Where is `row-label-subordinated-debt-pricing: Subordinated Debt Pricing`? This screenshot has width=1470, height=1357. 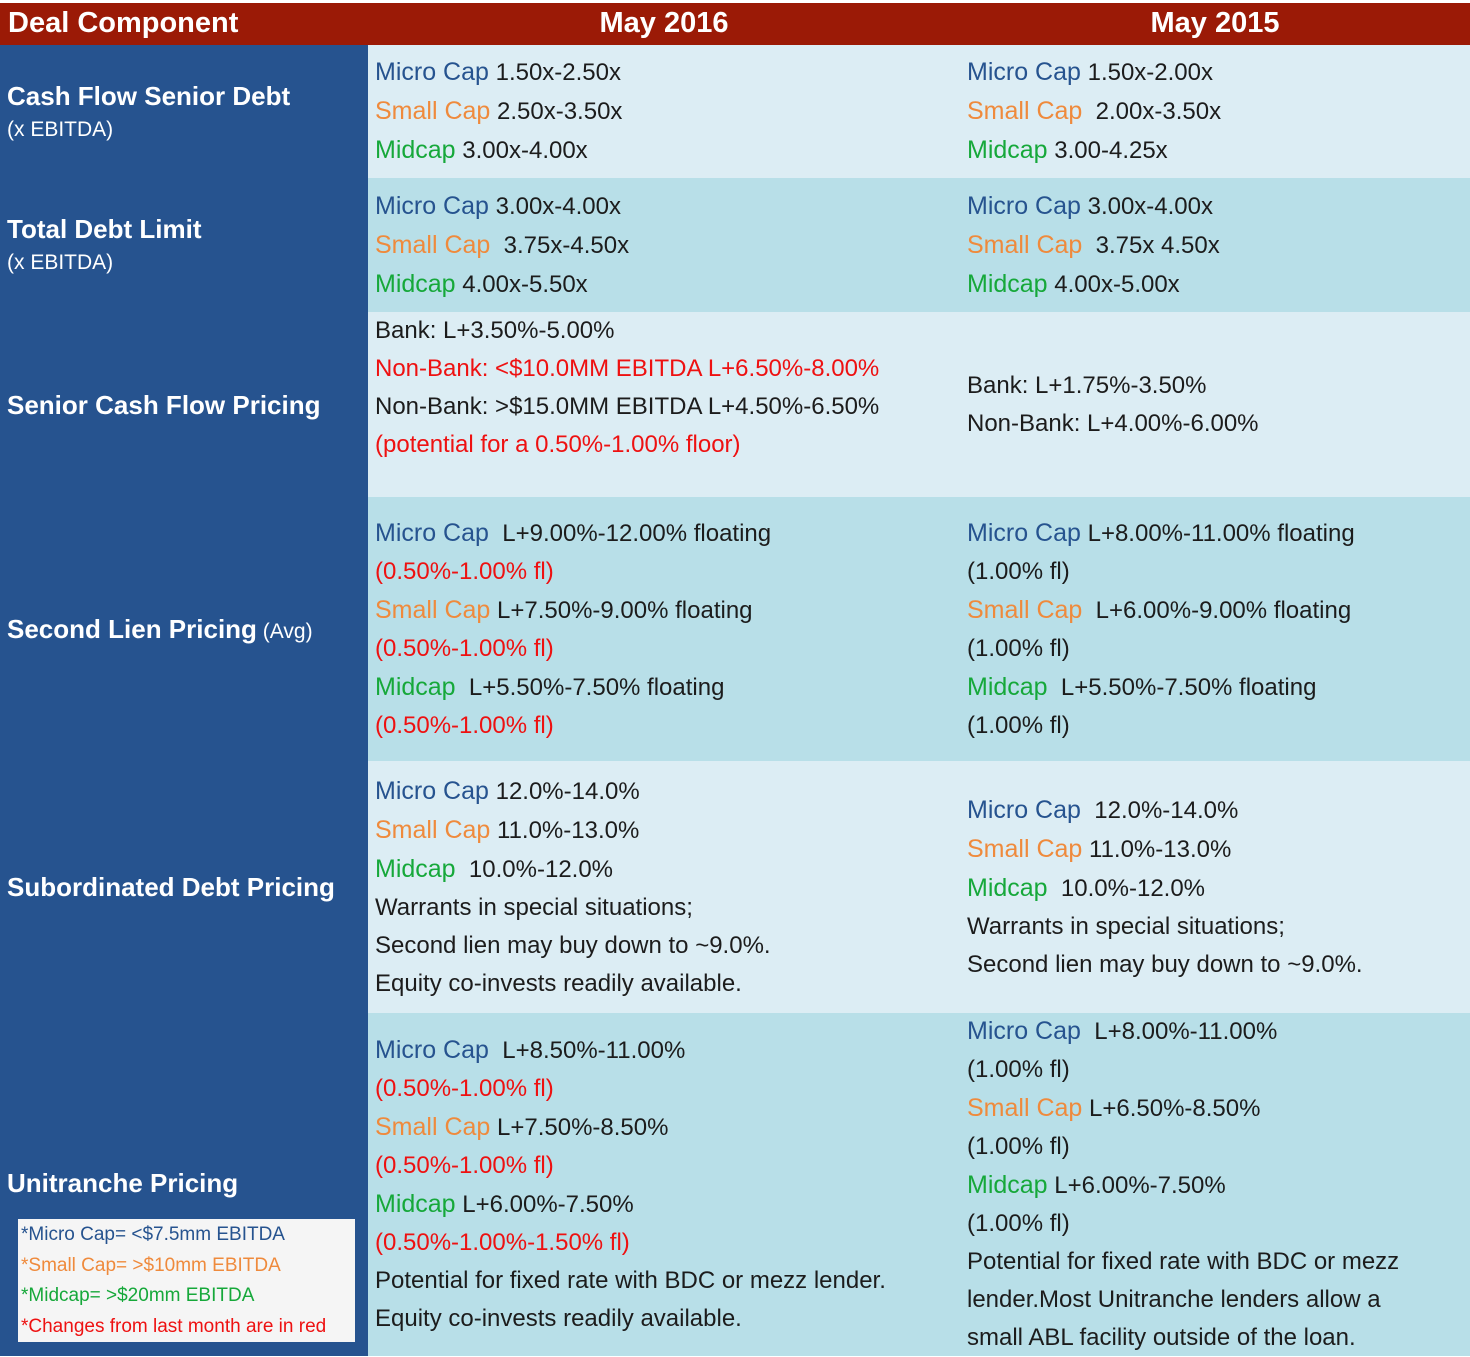
row-label-subordinated-debt-pricing: Subordinated Debt Pricing is located at coordinates (184, 887).